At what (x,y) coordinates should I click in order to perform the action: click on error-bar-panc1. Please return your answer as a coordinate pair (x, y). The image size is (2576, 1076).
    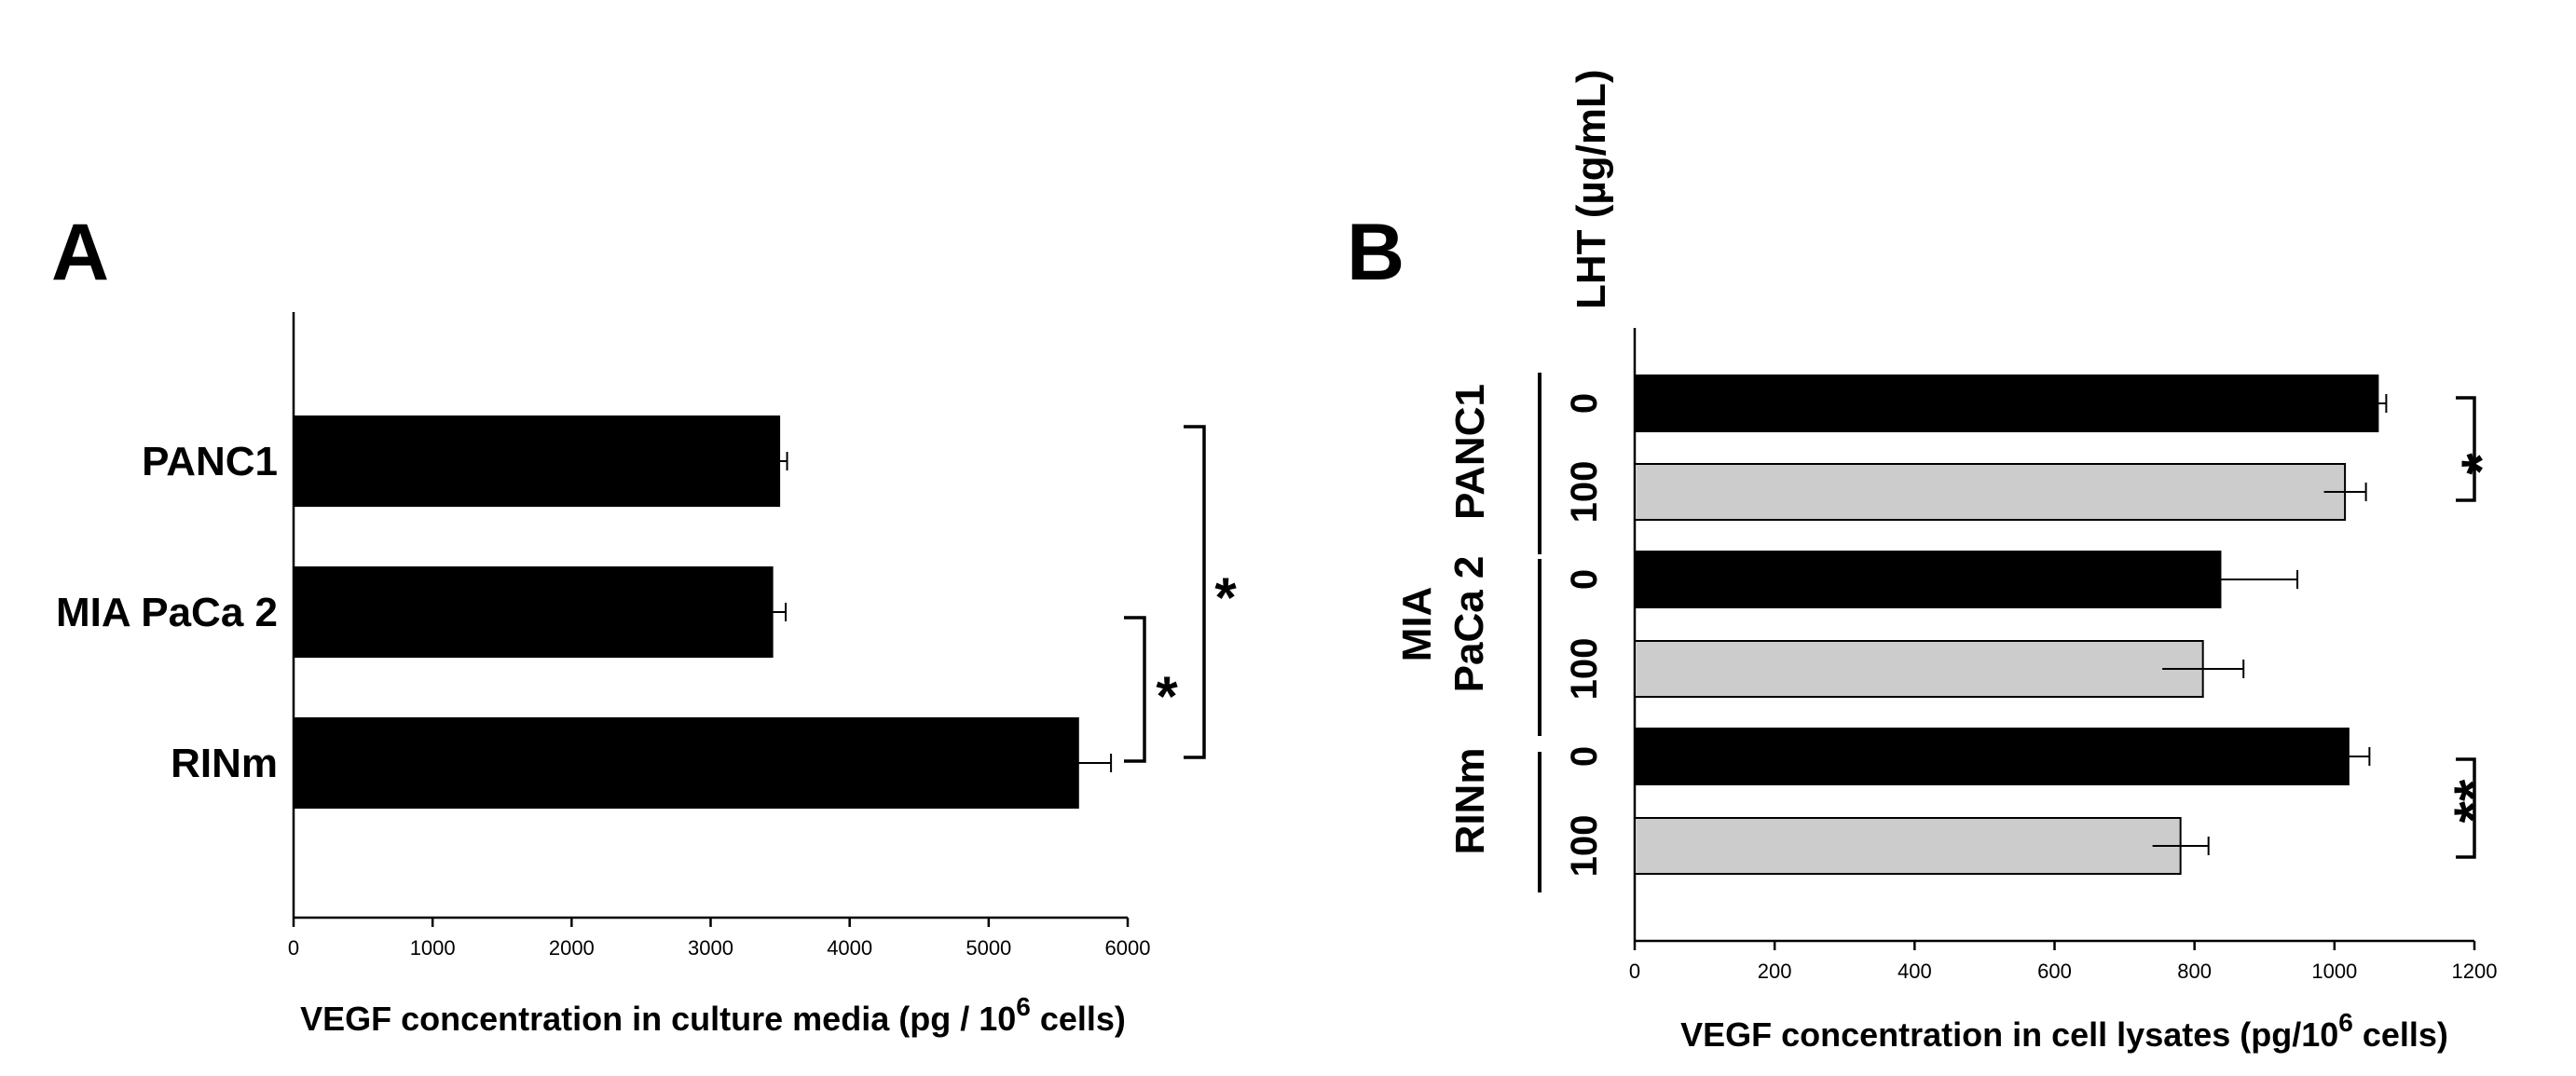
    Looking at the image, I should click on (780, 461).